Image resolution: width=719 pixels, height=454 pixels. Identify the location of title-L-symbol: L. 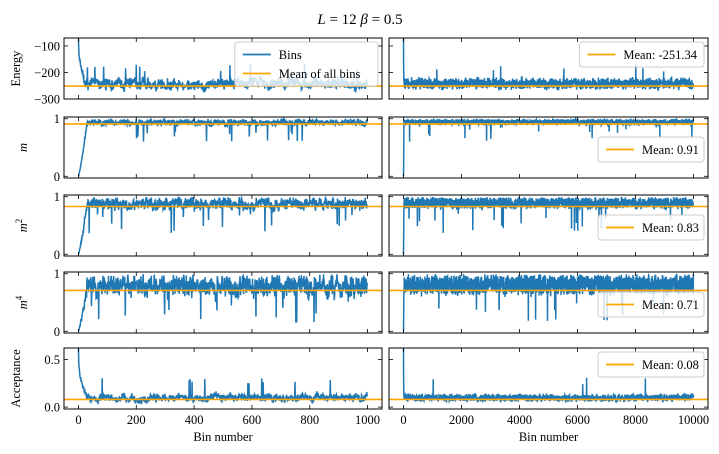
(320, 20).